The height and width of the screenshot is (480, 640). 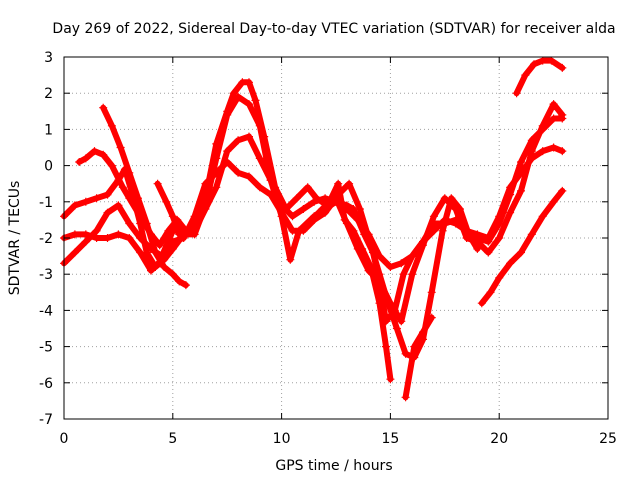 I want to click on y-tick-label: 1, so click(x=48, y=130).